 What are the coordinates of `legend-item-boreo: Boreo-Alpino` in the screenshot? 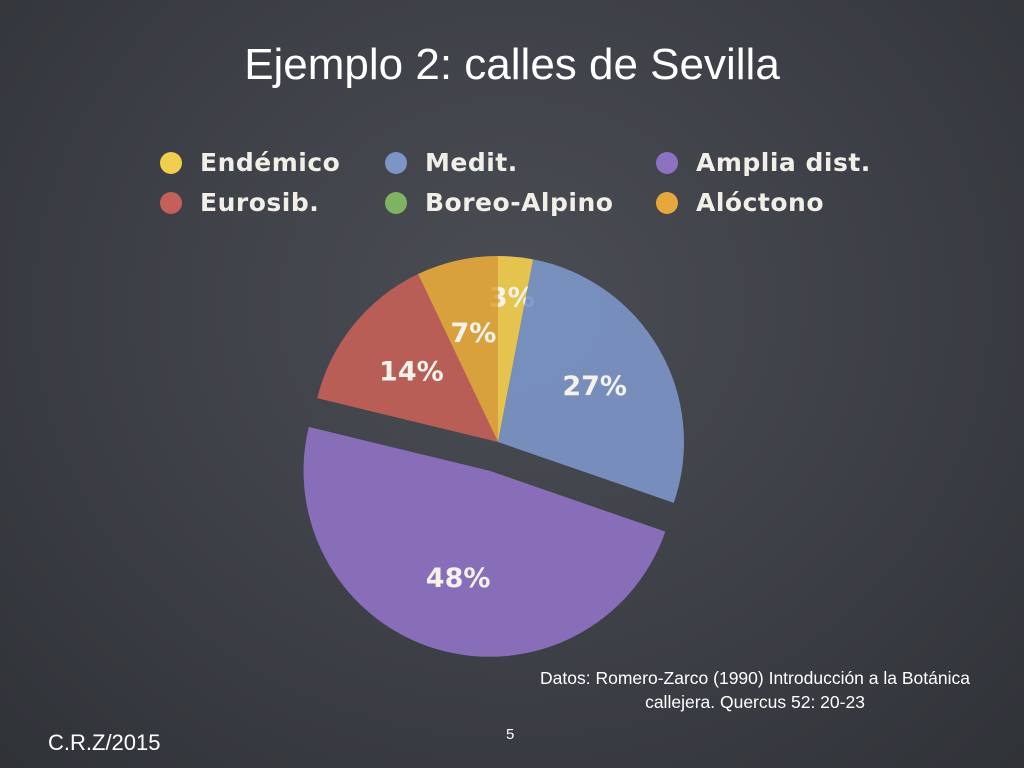 It's located at (499, 202).